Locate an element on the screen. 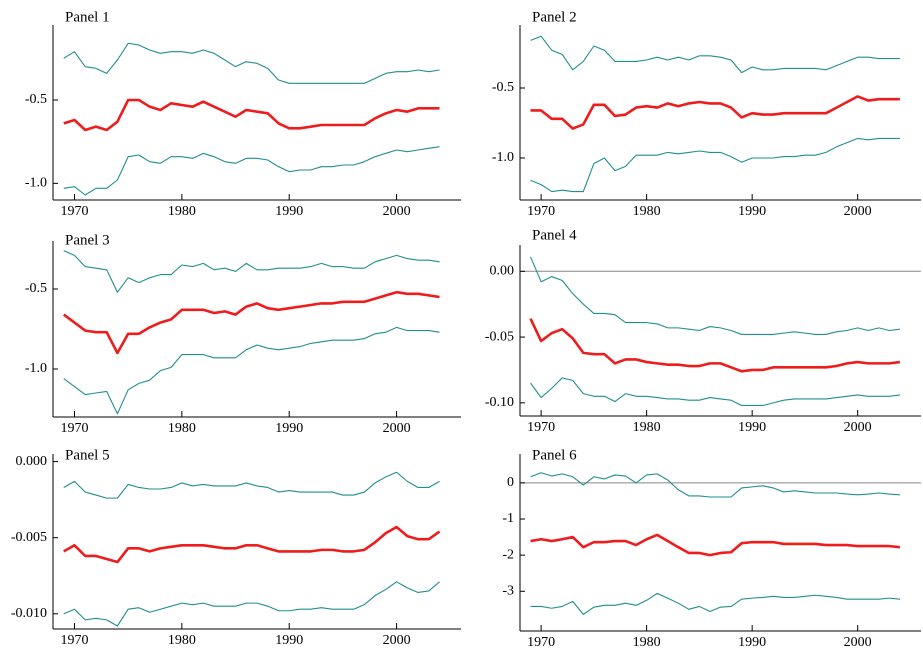 The image size is (923, 664). panel-title: Panel 3 is located at coordinates (87, 240).